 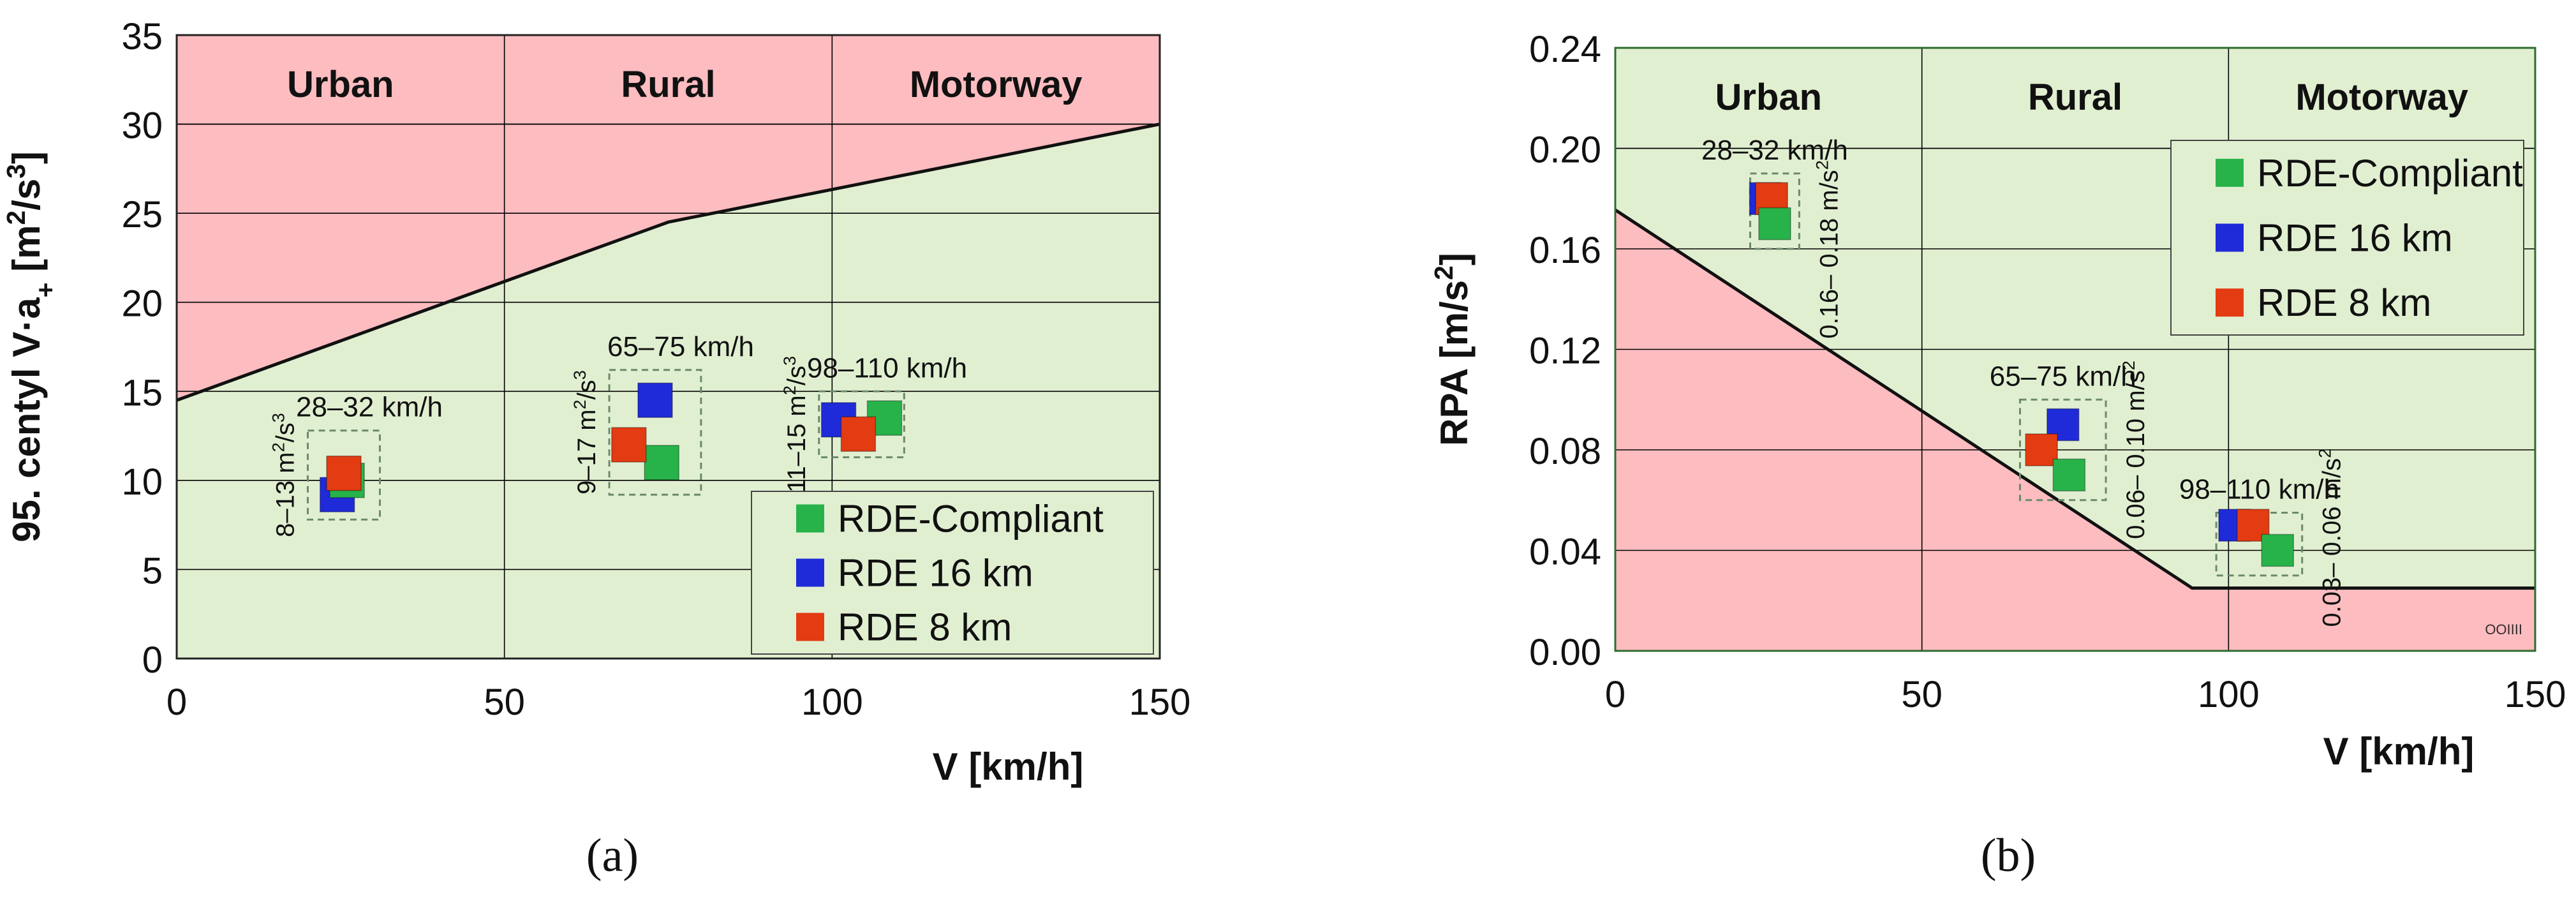 I want to click on y-tick-label: 25, so click(x=142, y=214).